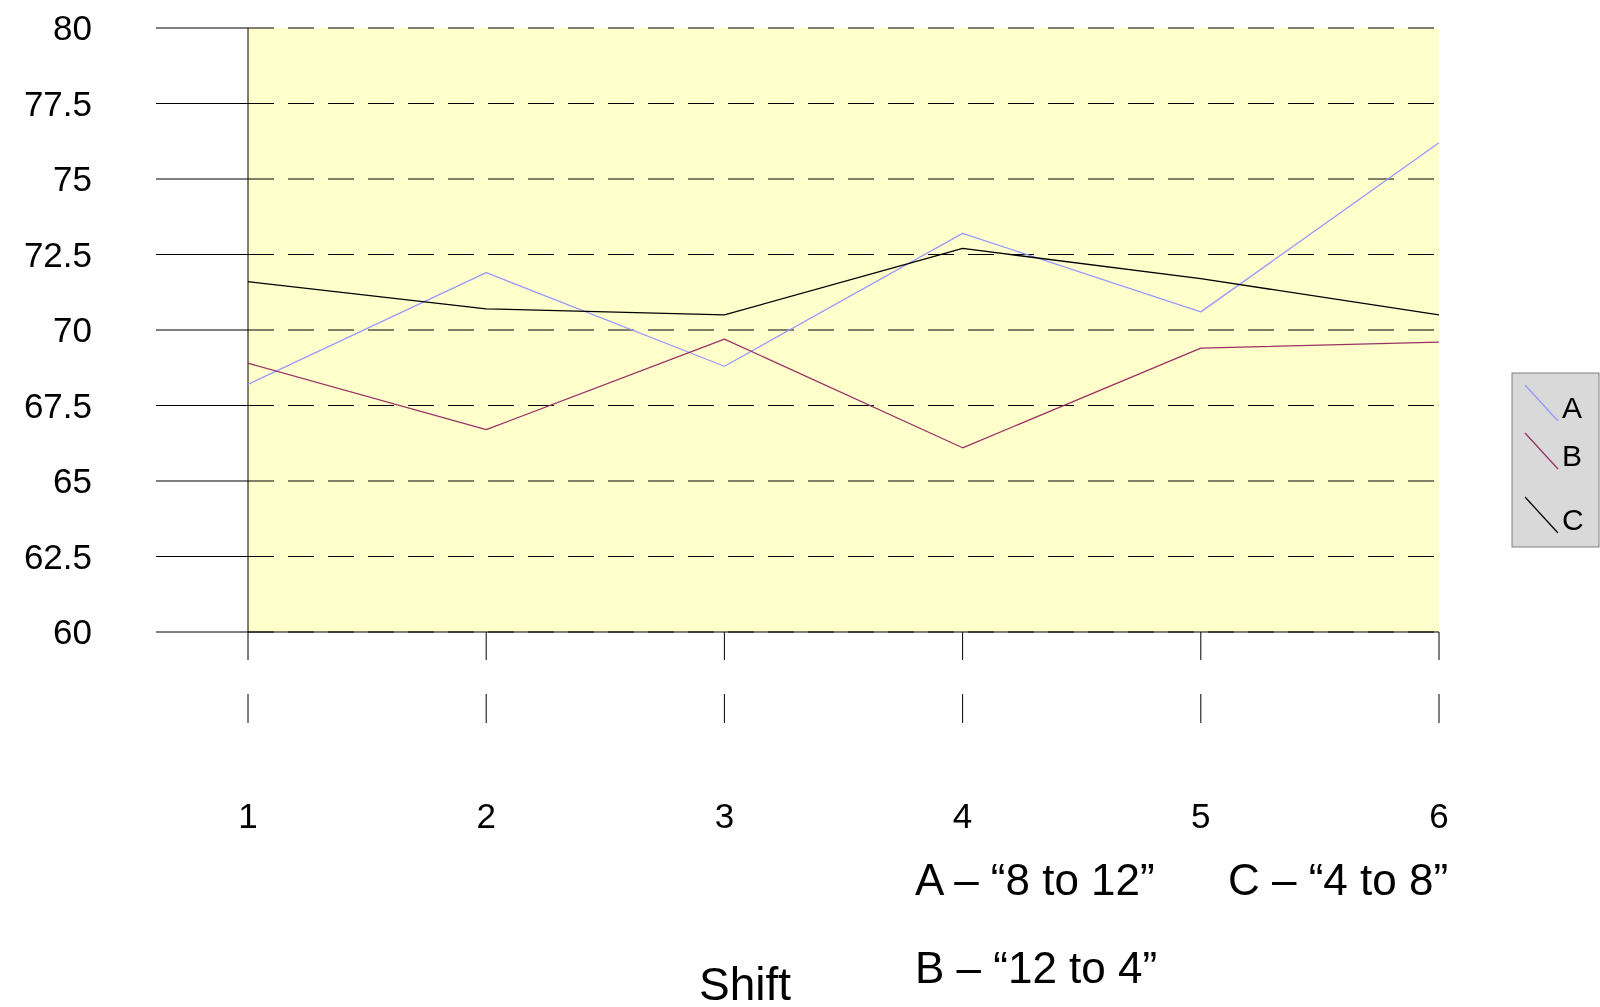 The height and width of the screenshot is (1007, 1600). I want to click on x-tick-label: 3, so click(724, 815).